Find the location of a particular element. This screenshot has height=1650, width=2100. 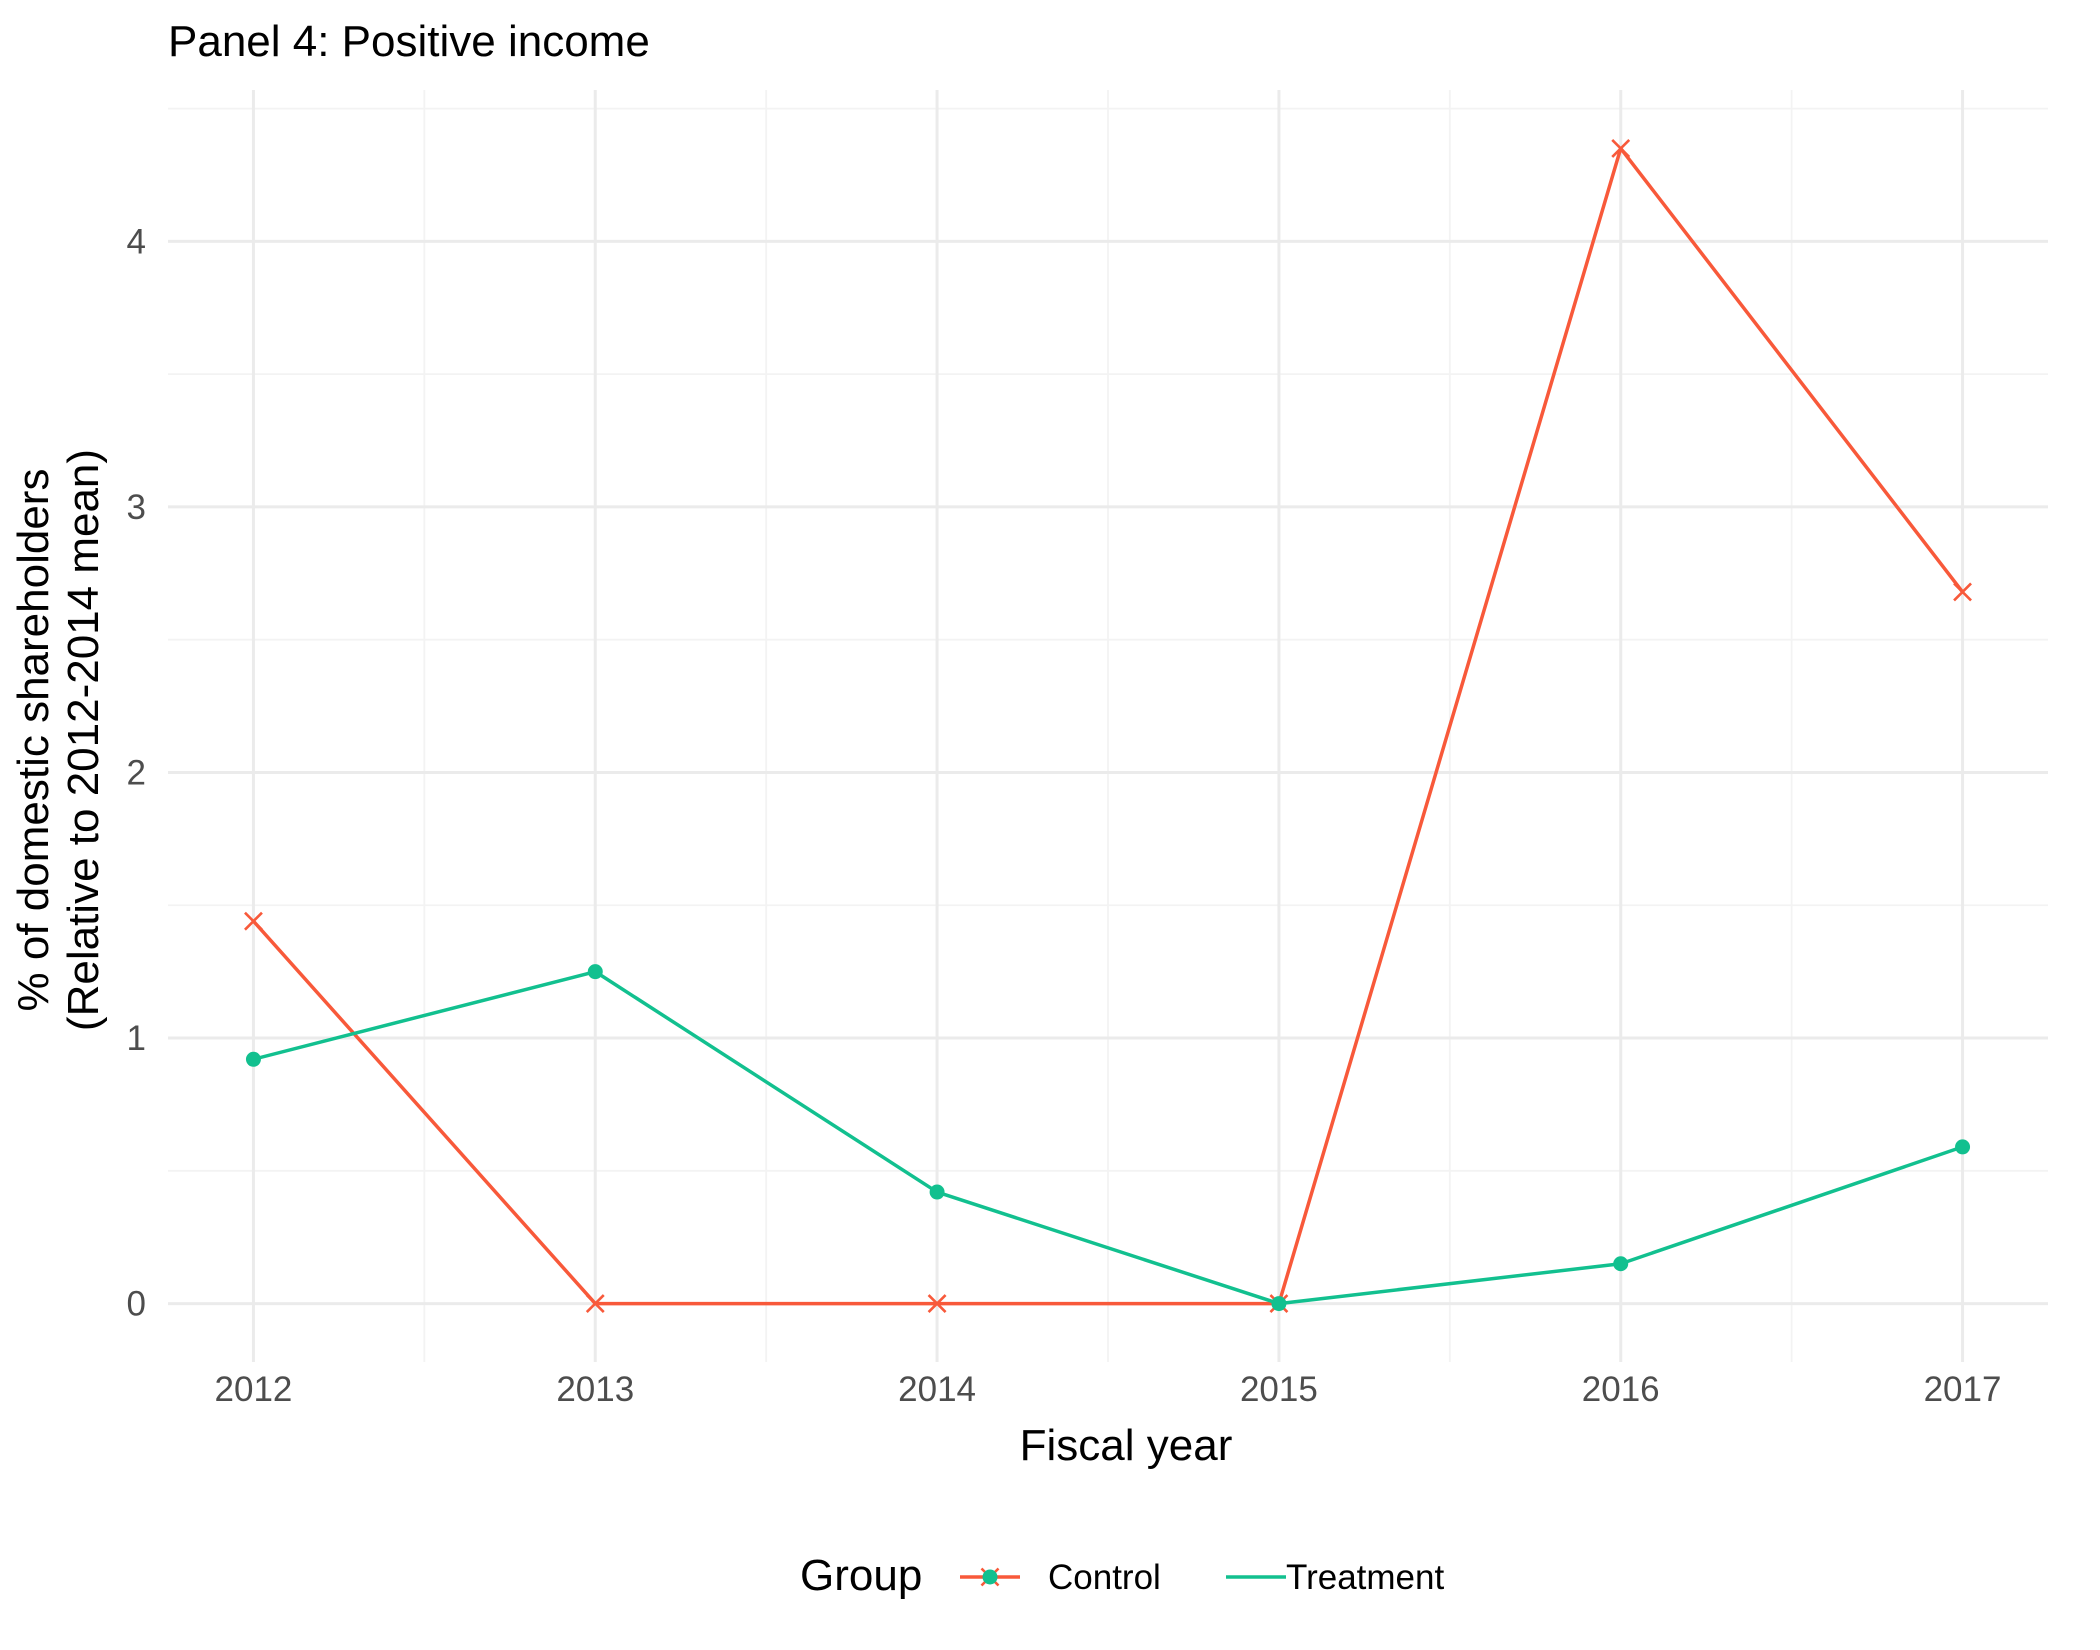

x-axis-tick-labels: 2012 2013 2014 2015 2016 2017 is located at coordinates (1108, 1389).